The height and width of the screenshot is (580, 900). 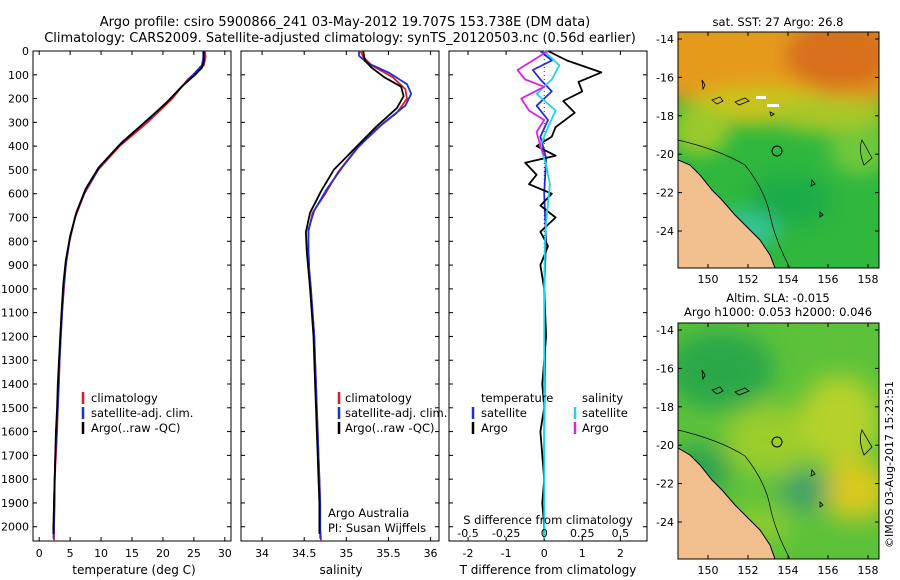 I want to click on sst-map-axes: 150 152 154 156 158 -14 -16 -18 -20 -22 -24, so click(x=767, y=159).